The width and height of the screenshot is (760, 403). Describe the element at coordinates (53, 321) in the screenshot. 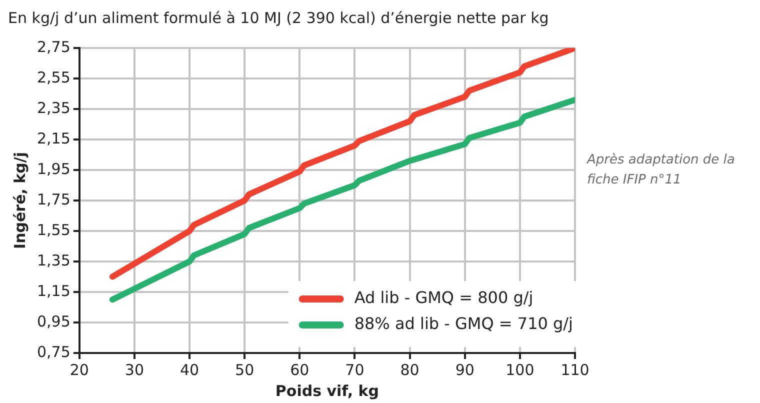

I see `y-tick-label: 0,95` at that location.